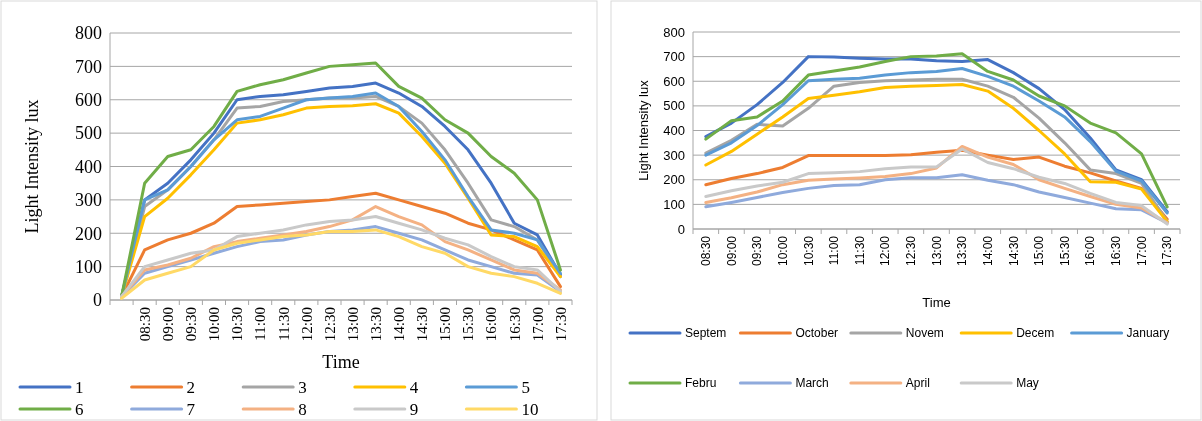 The height and width of the screenshot is (421, 1202). Describe the element at coordinates (701, 383) in the screenshot. I see `legend-label: Febru` at that location.